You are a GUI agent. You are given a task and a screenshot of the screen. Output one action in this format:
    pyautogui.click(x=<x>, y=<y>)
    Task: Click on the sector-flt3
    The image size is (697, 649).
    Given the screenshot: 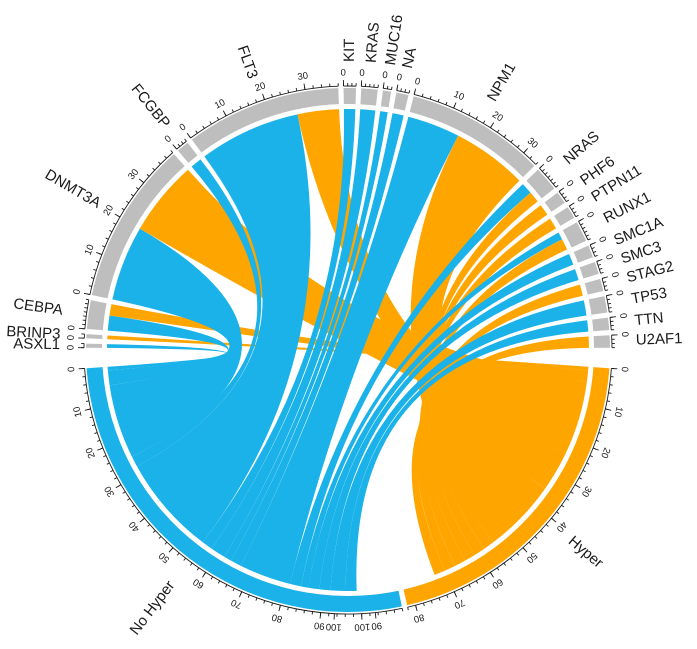 What is the action you would take?
    pyautogui.click(x=265, y=120)
    